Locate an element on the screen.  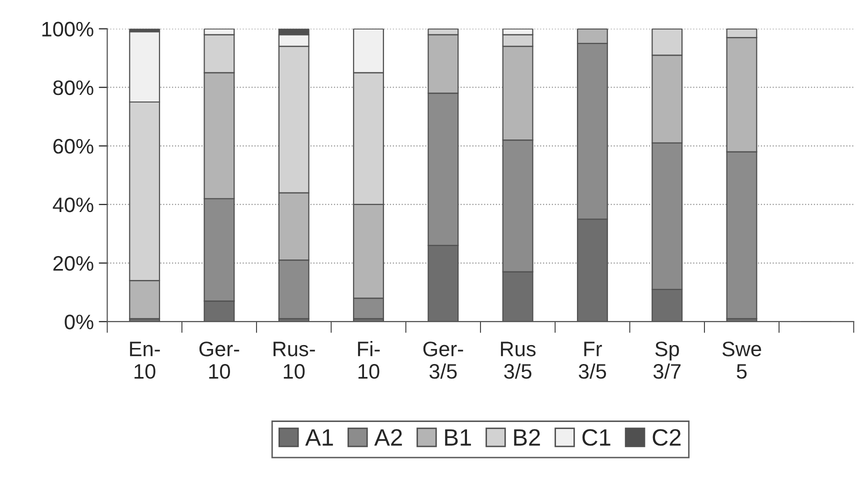
legend-label: B1 is located at coordinates (458, 437).